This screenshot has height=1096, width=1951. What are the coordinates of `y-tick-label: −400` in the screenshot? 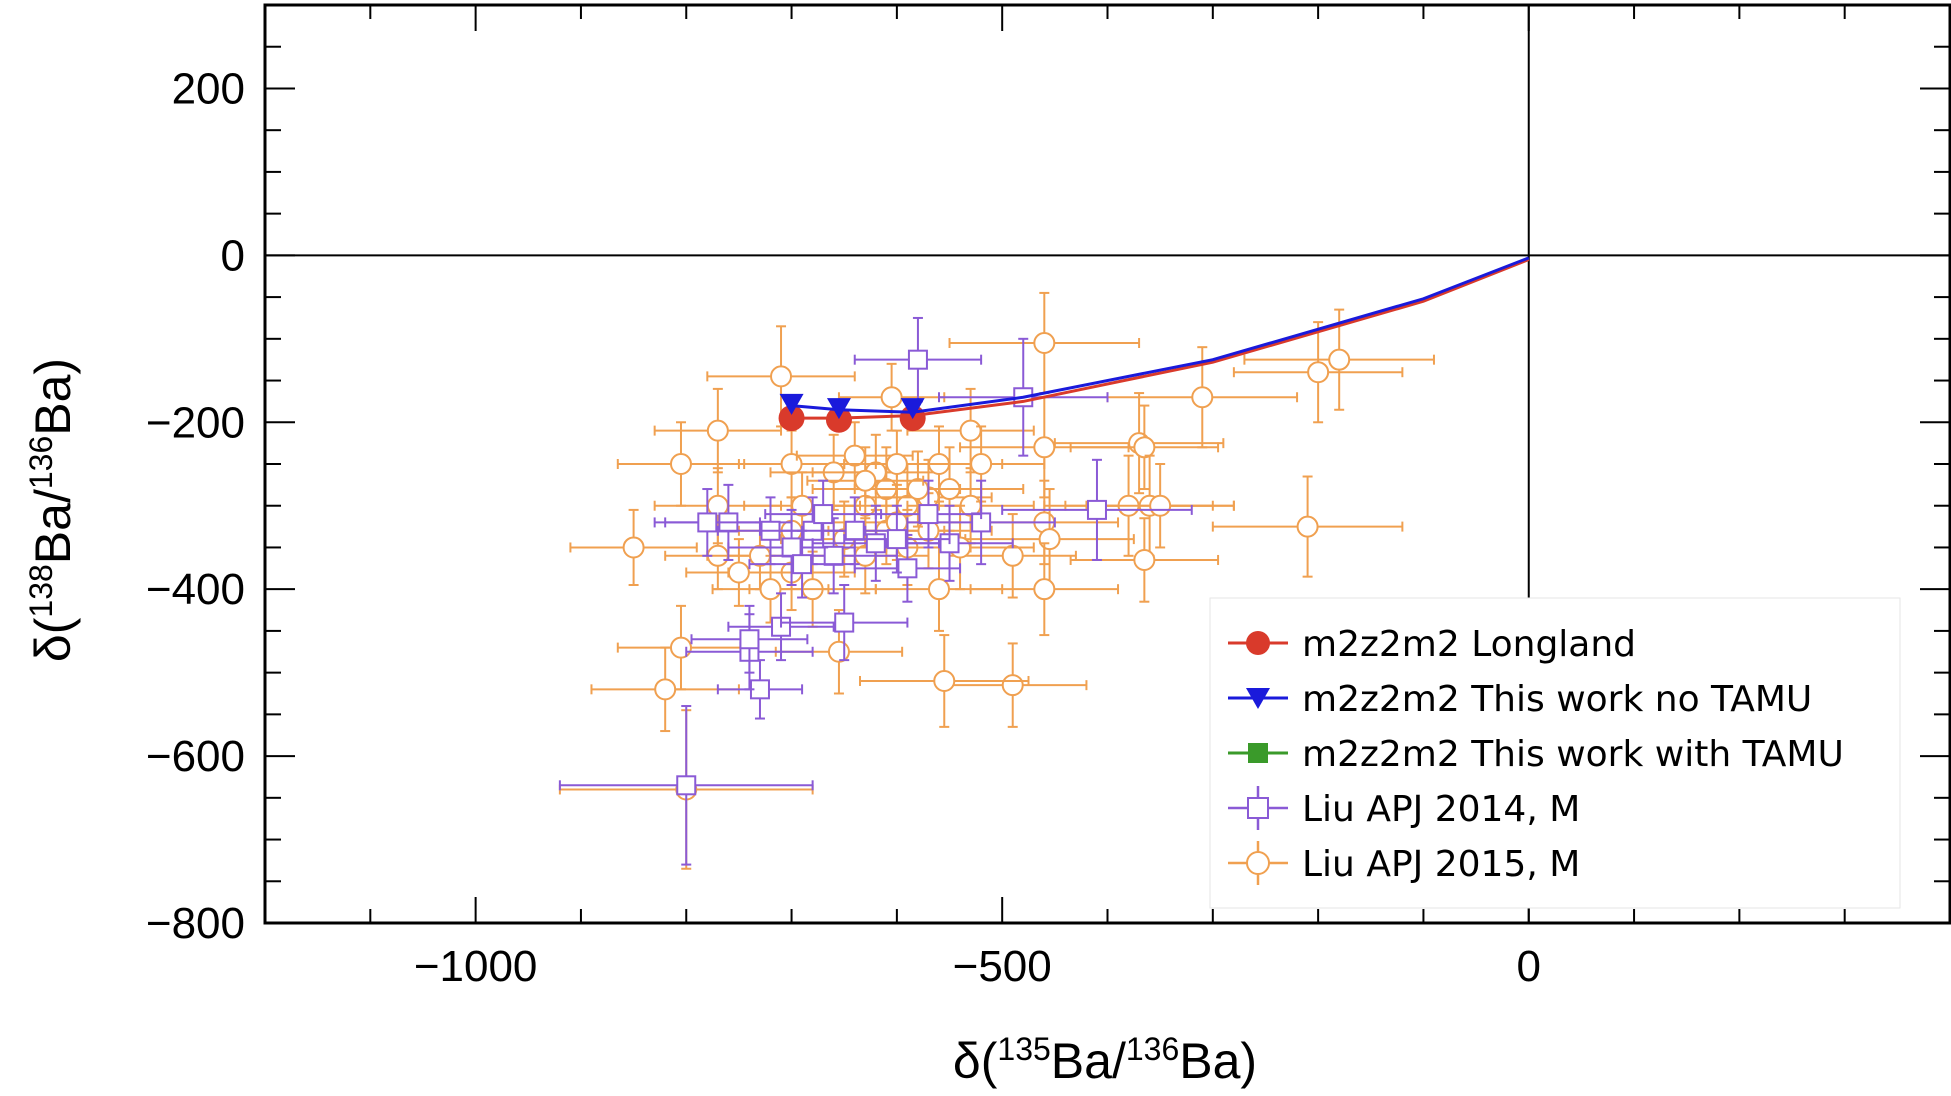 It's located at (195, 589).